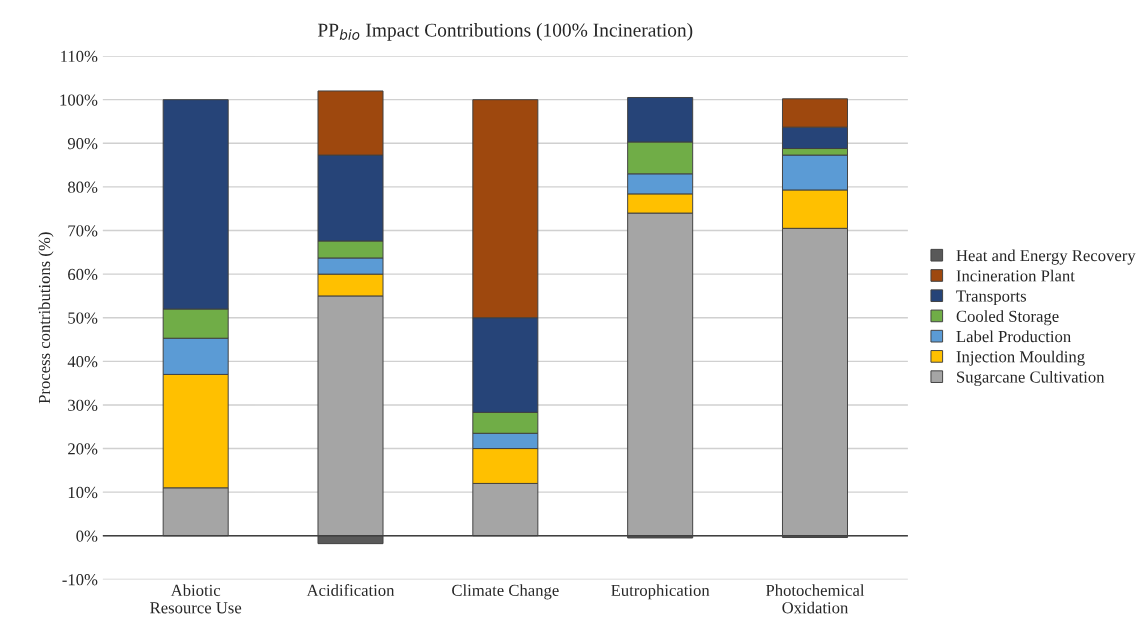 This screenshot has height=623, width=1142. Describe the element at coordinates (350, 590) in the screenshot. I see `x-tick-label: Acidification` at that location.